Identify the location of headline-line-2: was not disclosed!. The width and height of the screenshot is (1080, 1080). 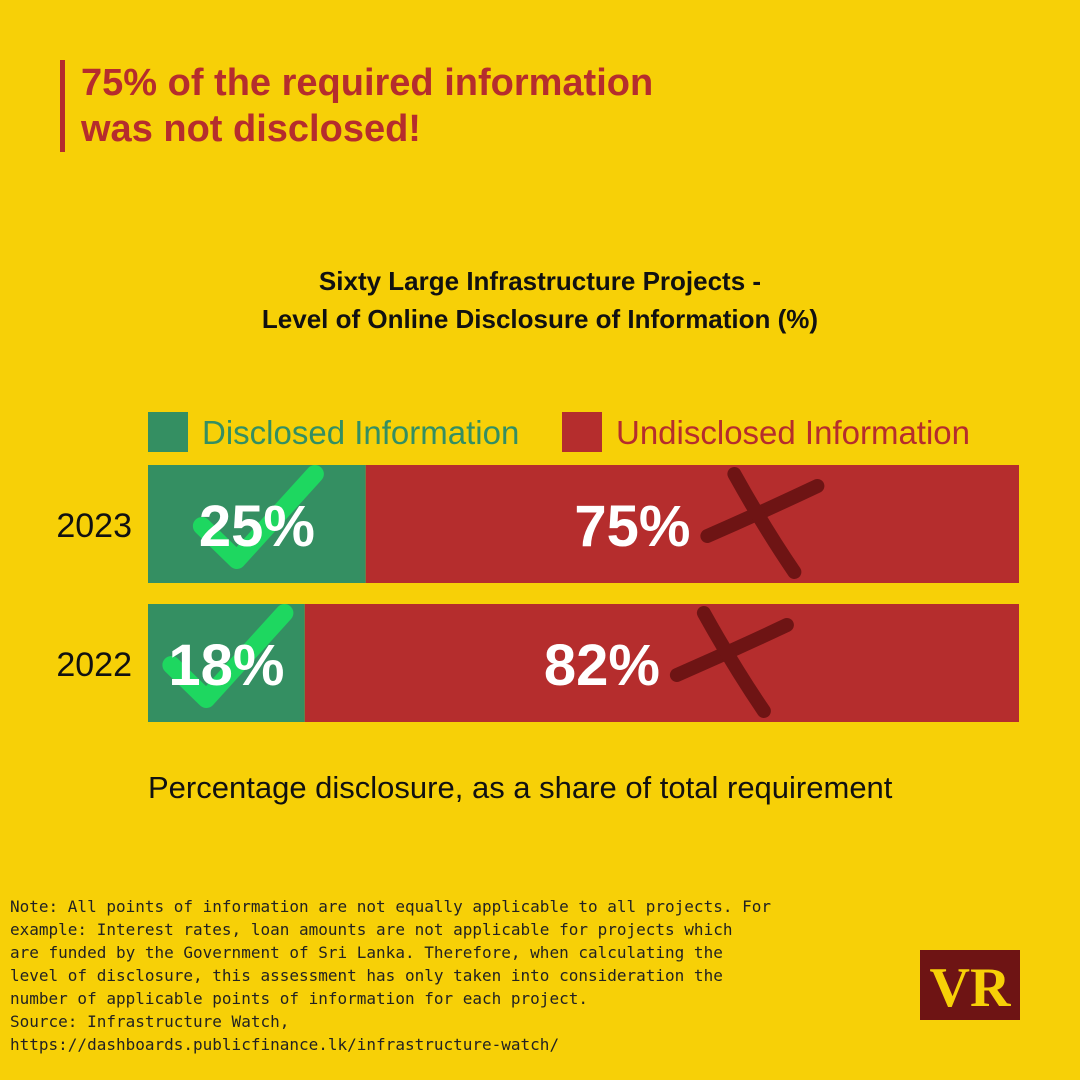
(251, 129).